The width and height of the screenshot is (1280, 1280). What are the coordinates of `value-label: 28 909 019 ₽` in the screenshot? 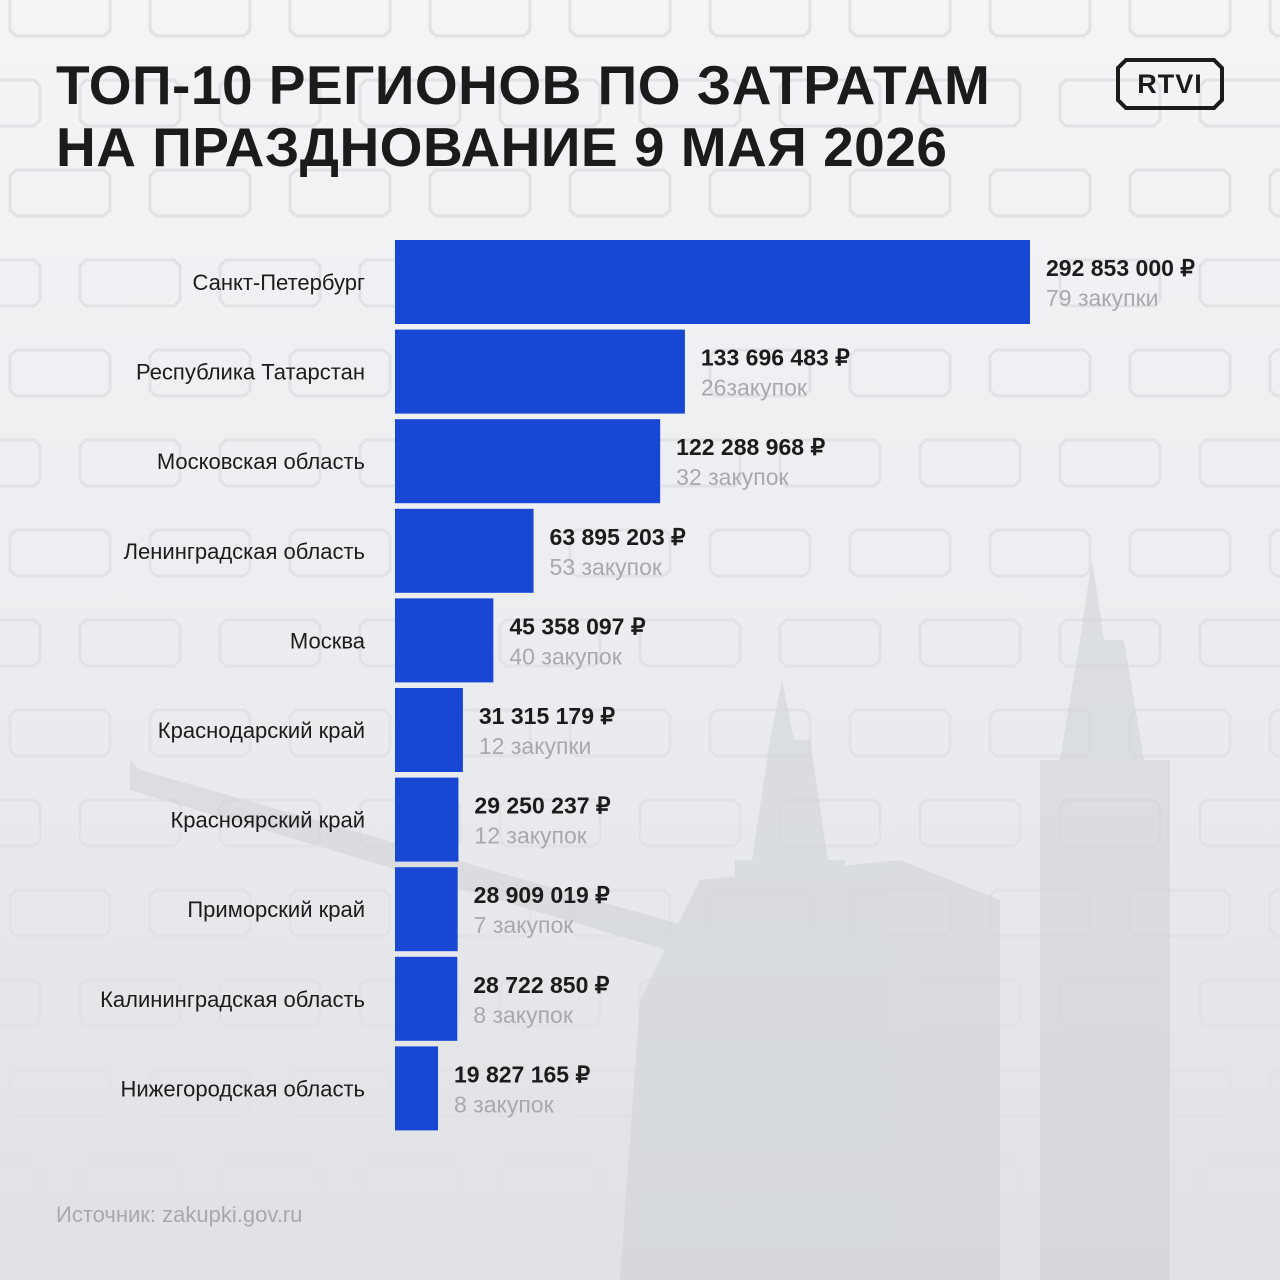 It's located at (542, 895).